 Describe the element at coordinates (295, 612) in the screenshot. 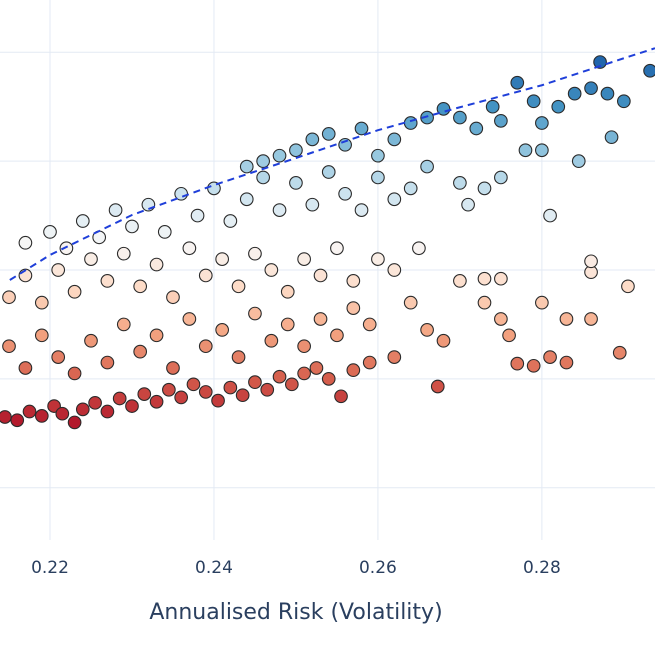

I see `x-axis-title: Annualised Risk (Volatility)` at that location.